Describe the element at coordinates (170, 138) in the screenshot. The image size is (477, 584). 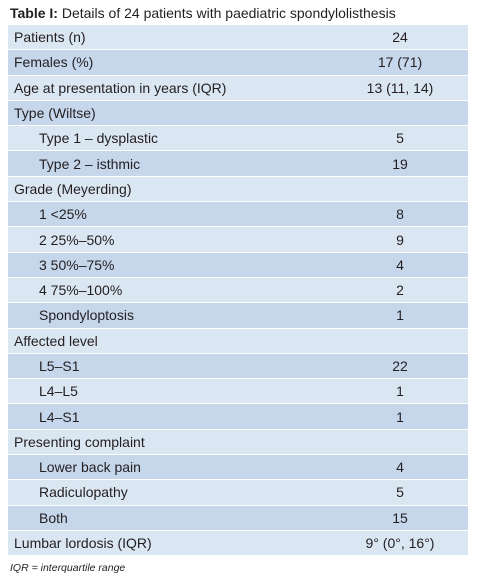
I see `row-label: Type 1 – dysplastic` at that location.